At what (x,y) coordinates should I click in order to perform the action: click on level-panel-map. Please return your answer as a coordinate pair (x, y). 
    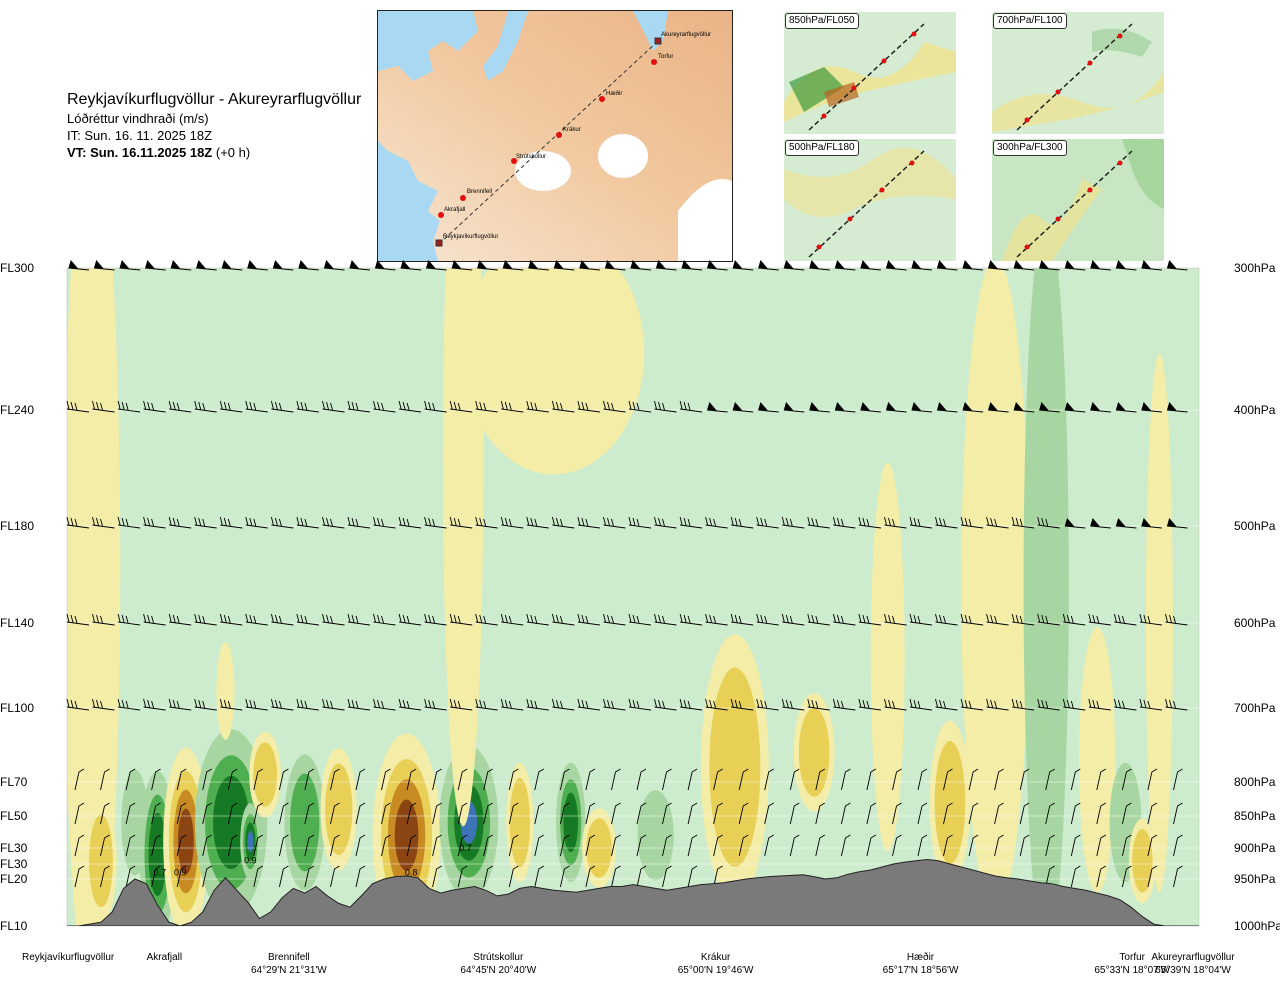
    Looking at the image, I should click on (1078, 200).